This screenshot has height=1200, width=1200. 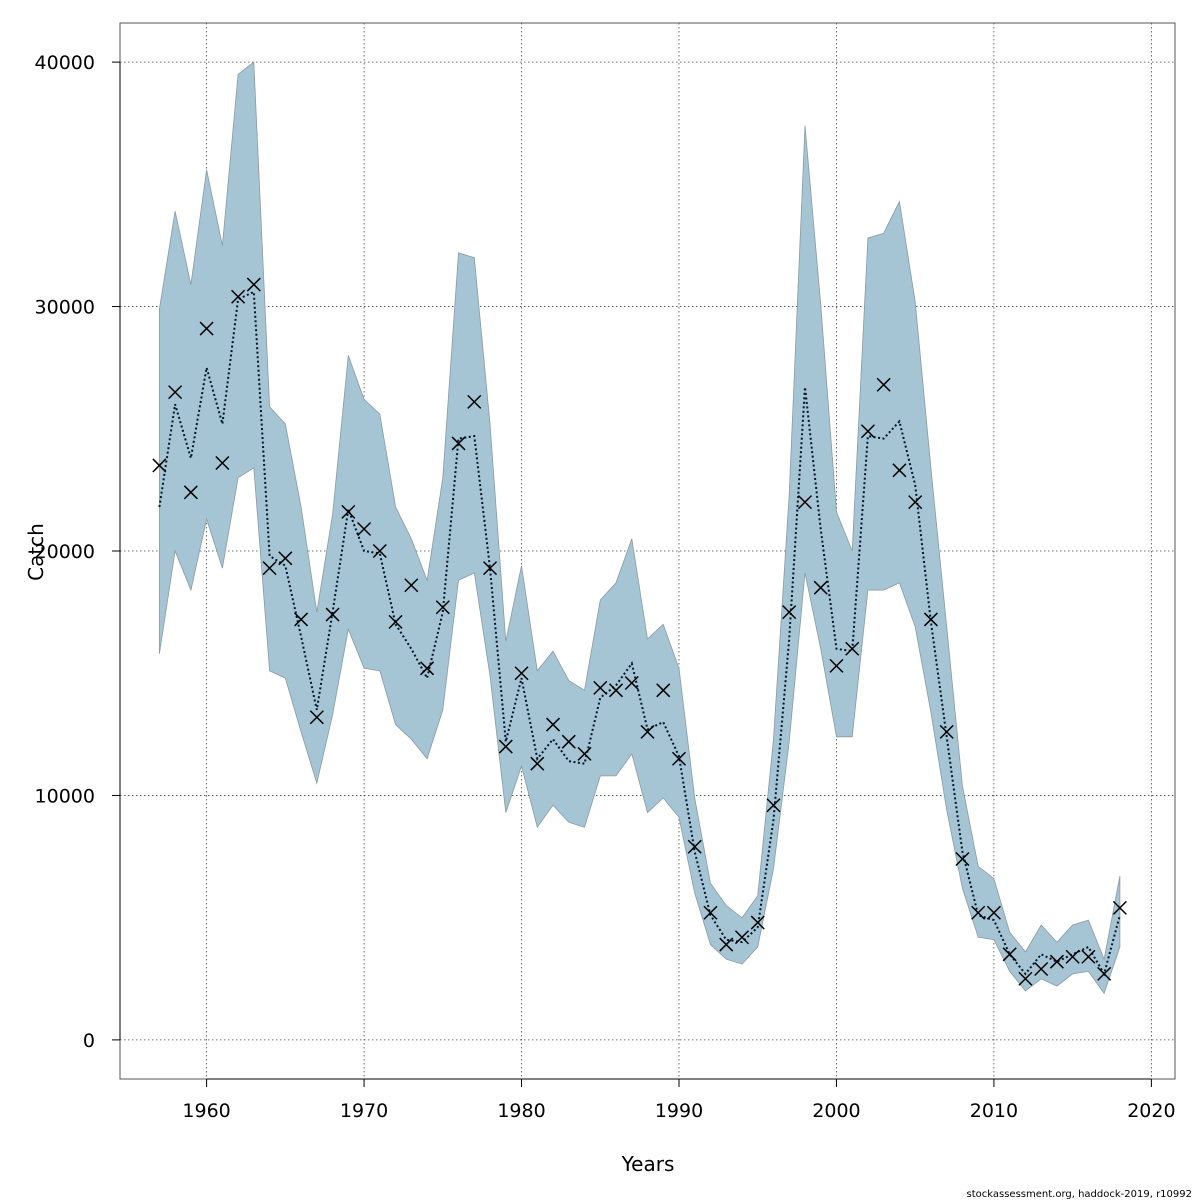 What do you see at coordinates (65, 63) in the screenshot?
I see `y-tick-label: 40000` at bounding box center [65, 63].